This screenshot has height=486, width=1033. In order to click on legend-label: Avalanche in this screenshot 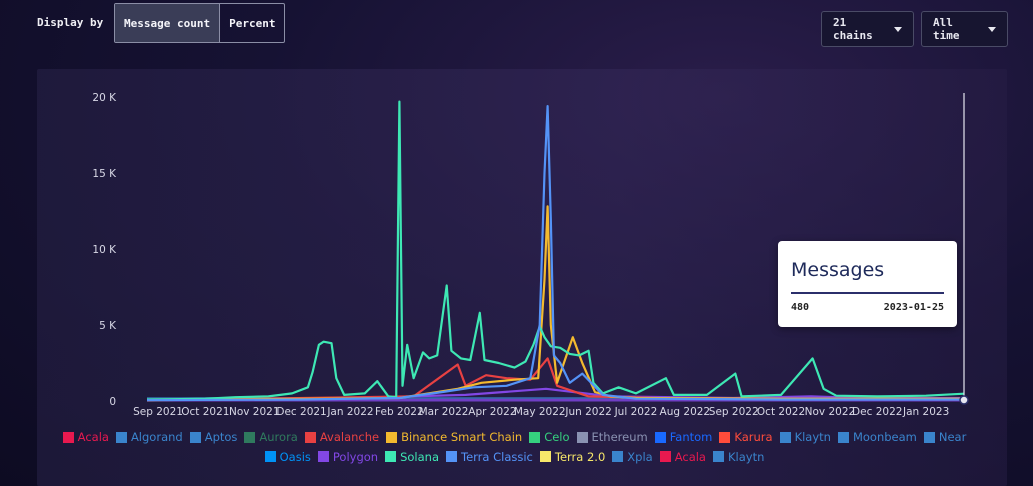, I will do `click(349, 437)`.